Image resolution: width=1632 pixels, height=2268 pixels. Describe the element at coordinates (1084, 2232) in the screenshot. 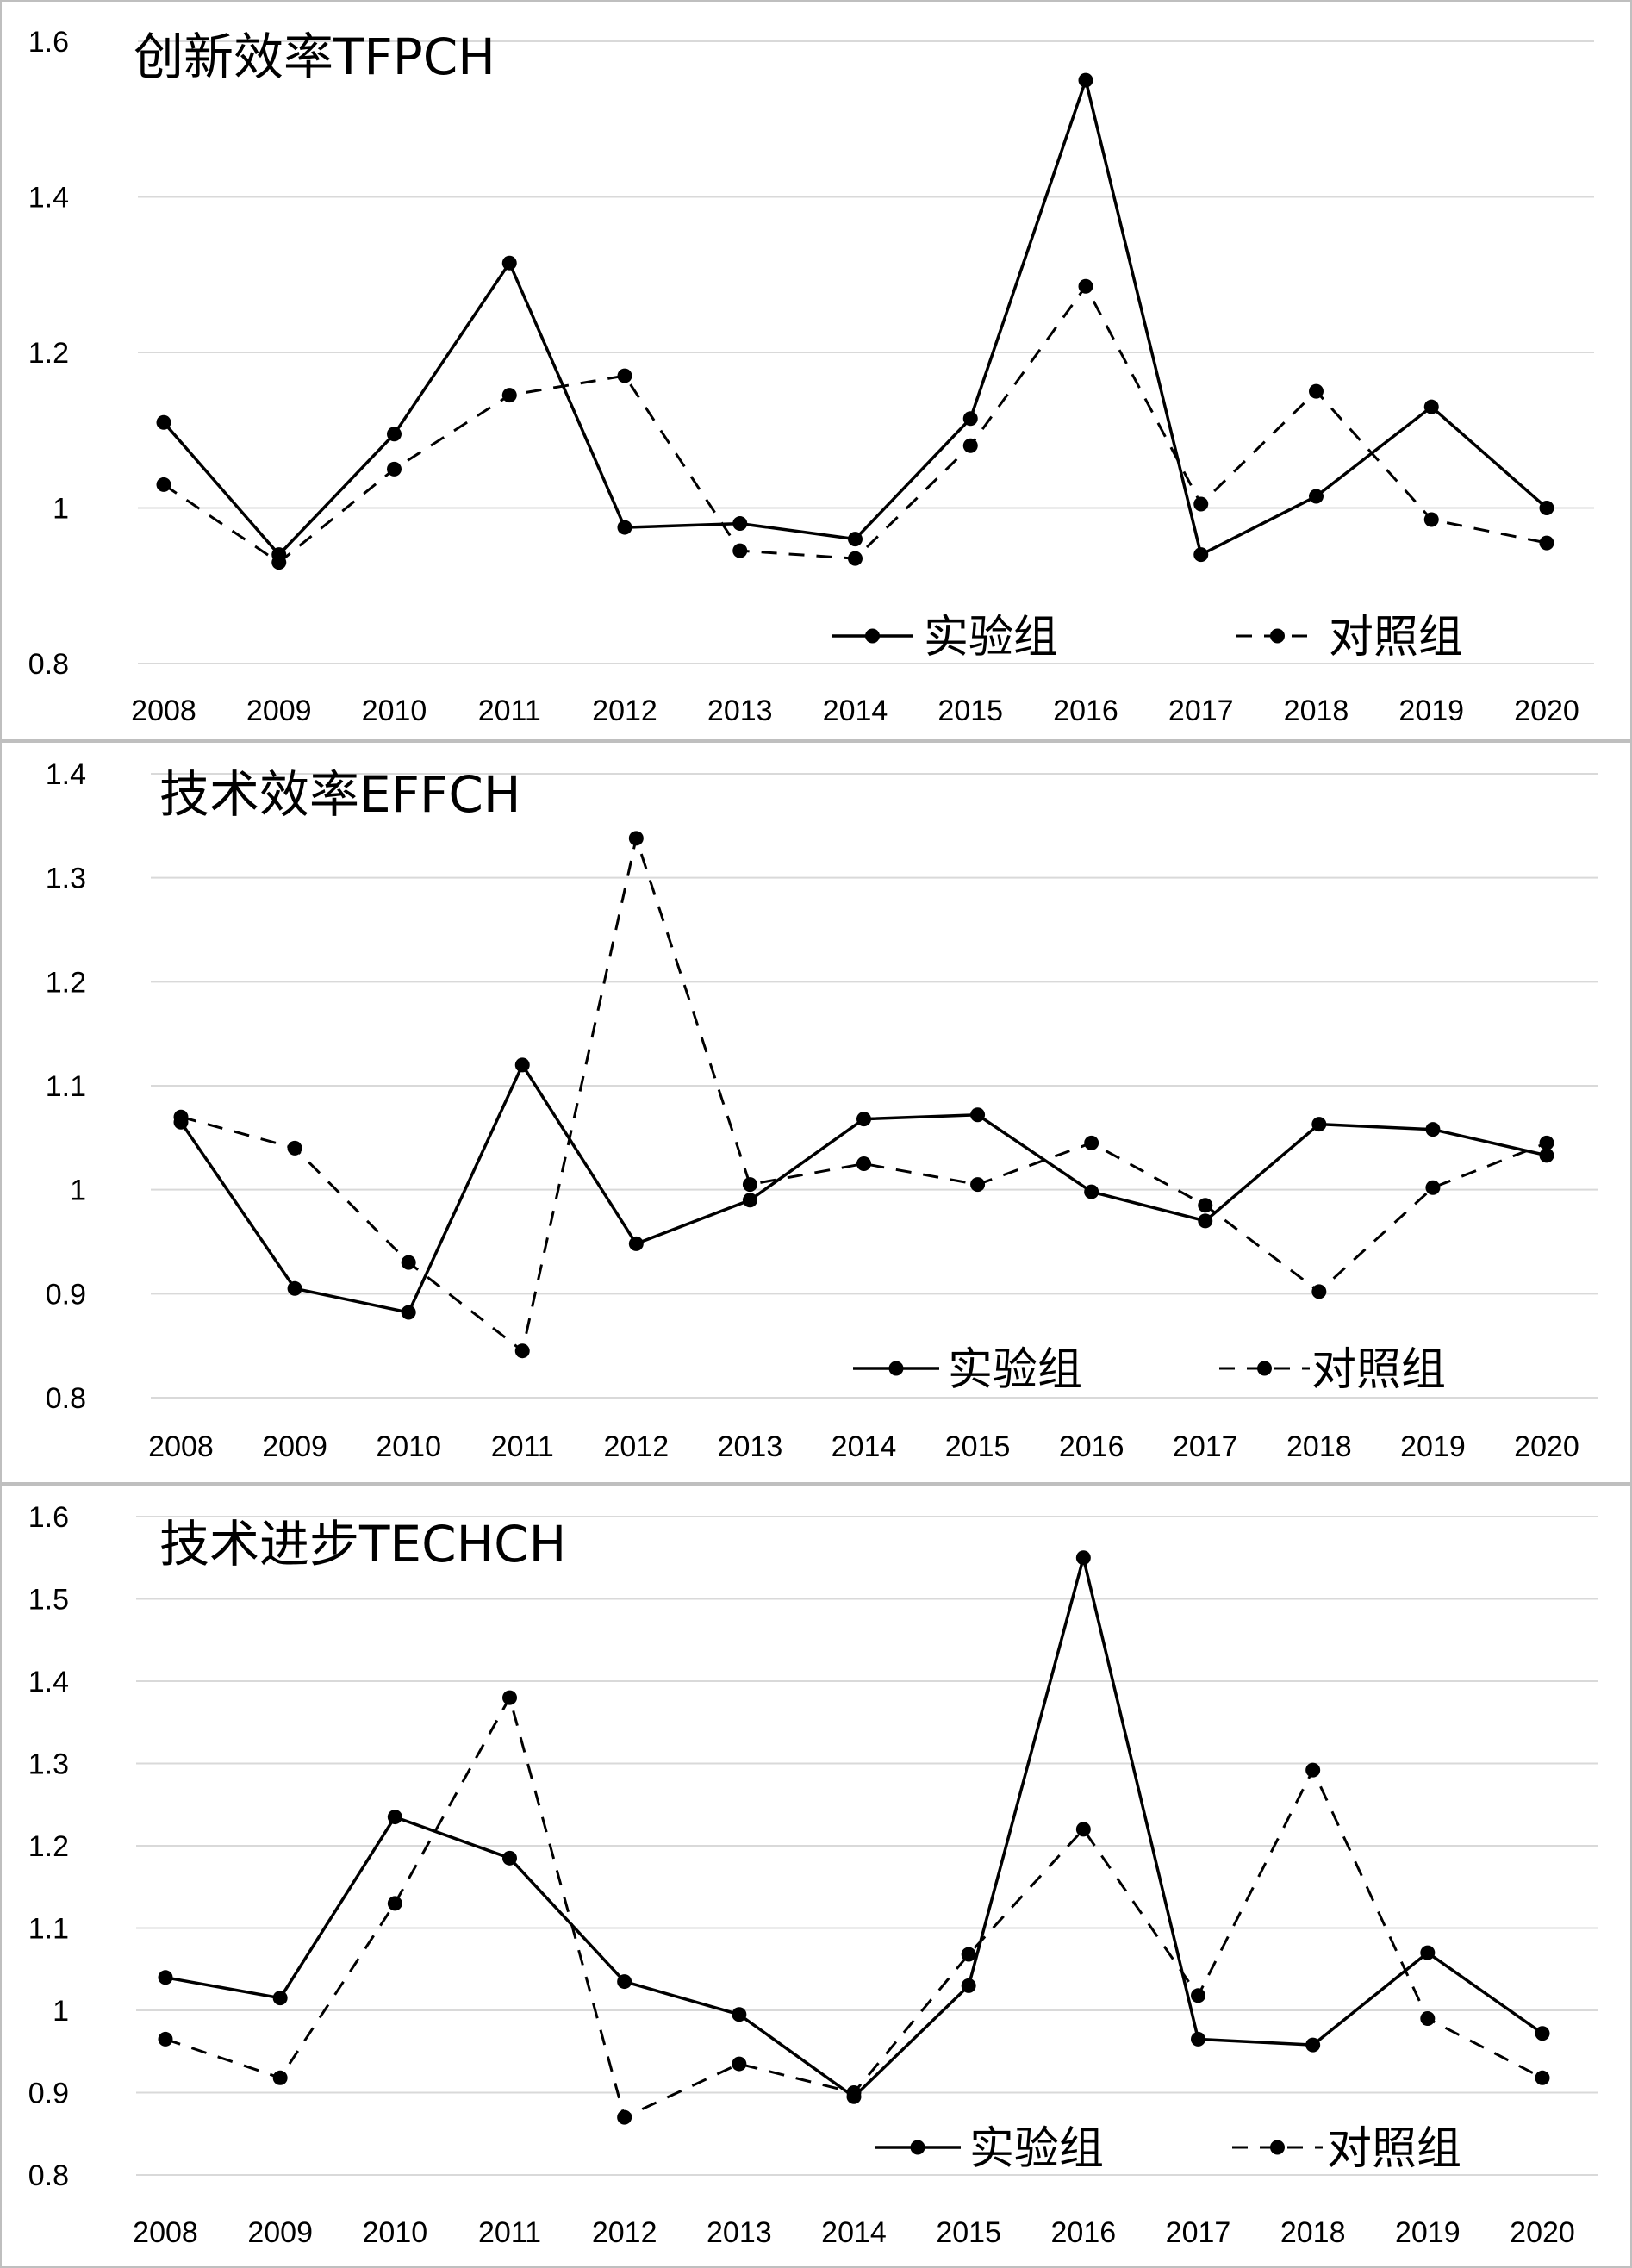

I see `x-tick-label: 2016` at that location.